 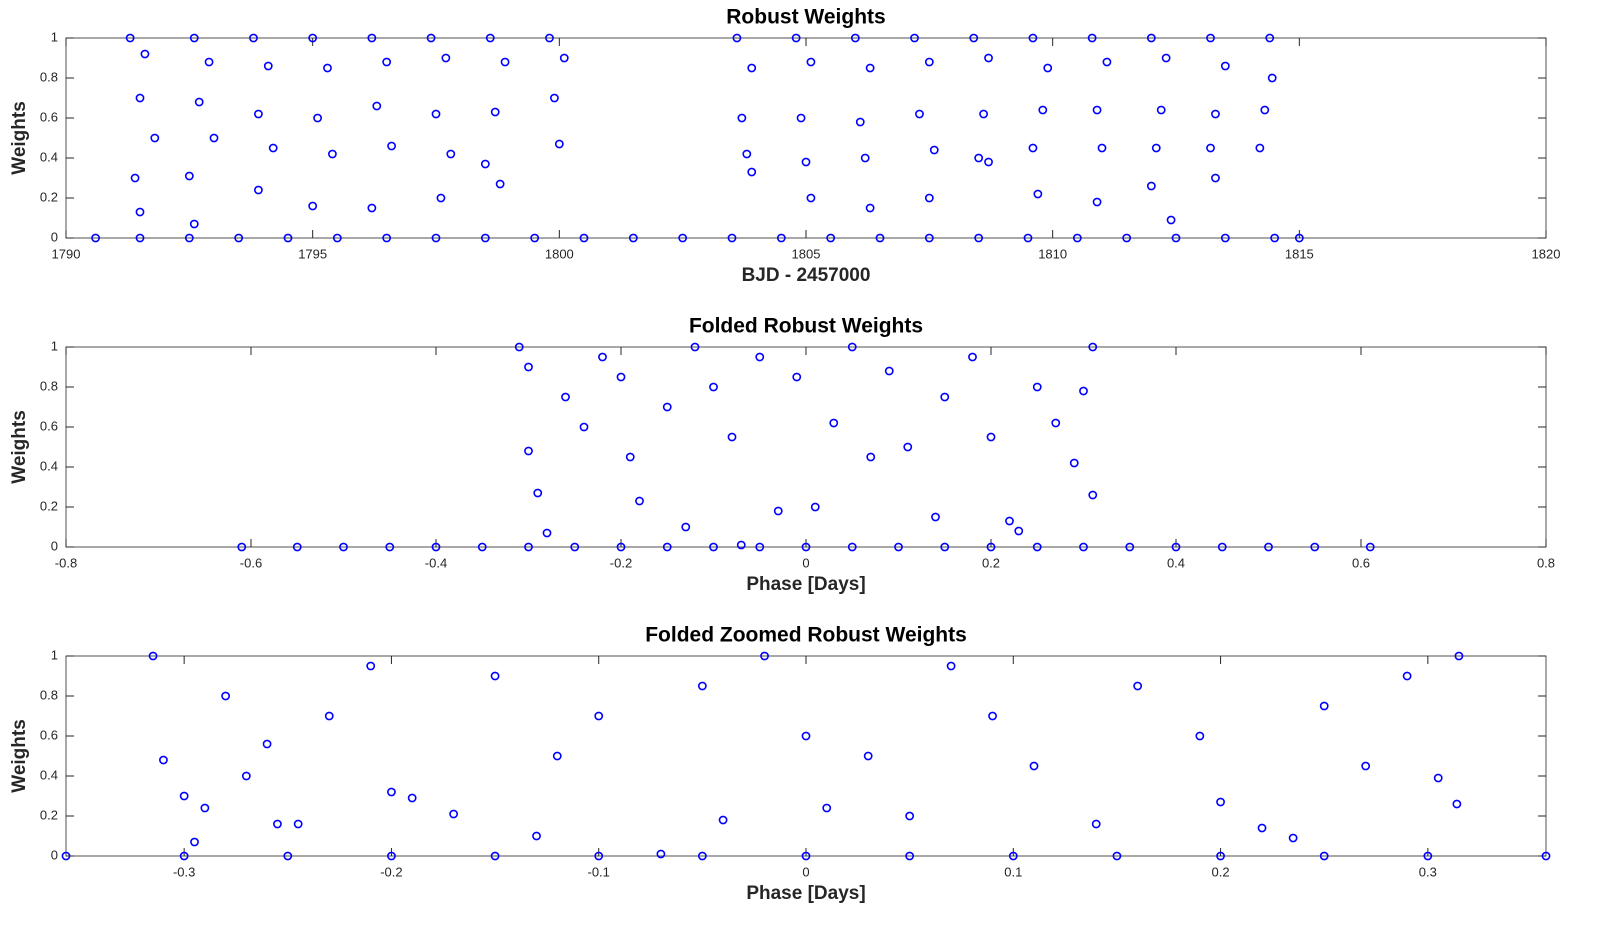 I want to click on x-tick-label: 1815, so click(x=1299, y=253).